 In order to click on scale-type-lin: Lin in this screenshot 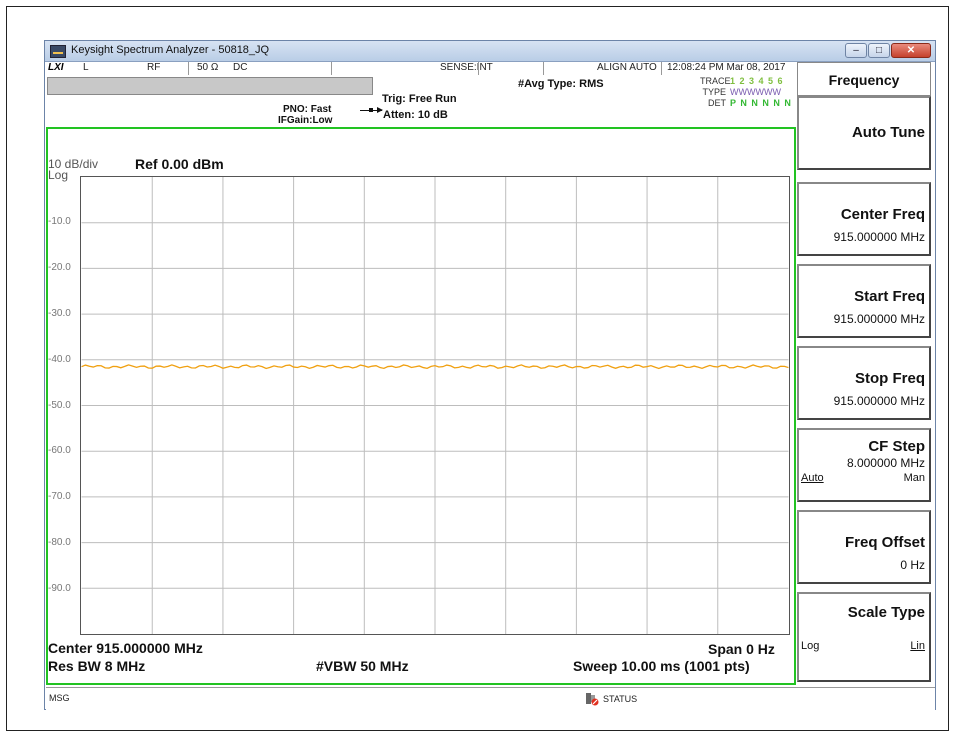, I will do `click(917, 646)`.